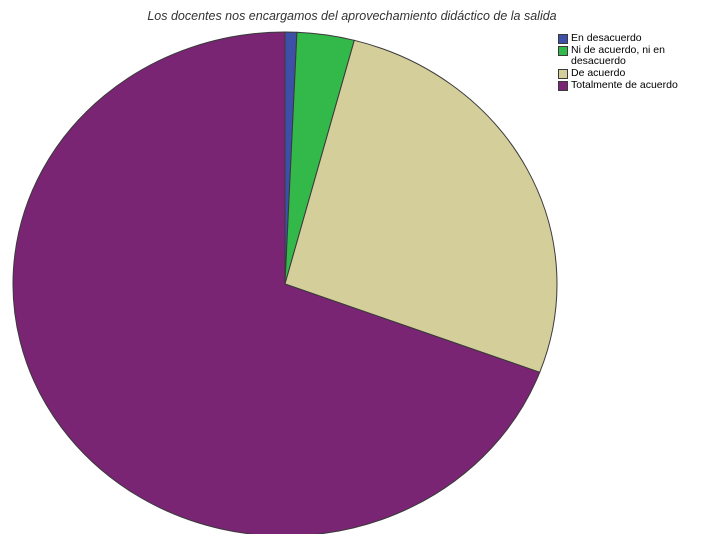  I want to click on legend-label: Totalmente de acuerdo, so click(624, 85).